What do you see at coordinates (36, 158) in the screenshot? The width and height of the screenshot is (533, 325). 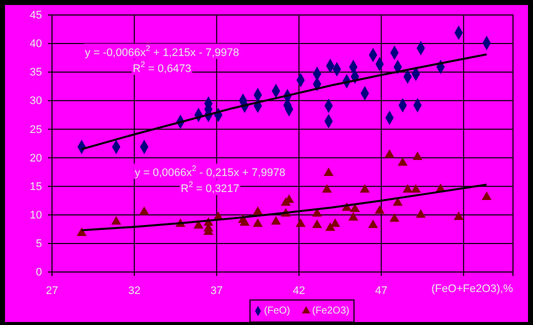 I see `y-tick-label: 20` at bounding box center [36, 158].